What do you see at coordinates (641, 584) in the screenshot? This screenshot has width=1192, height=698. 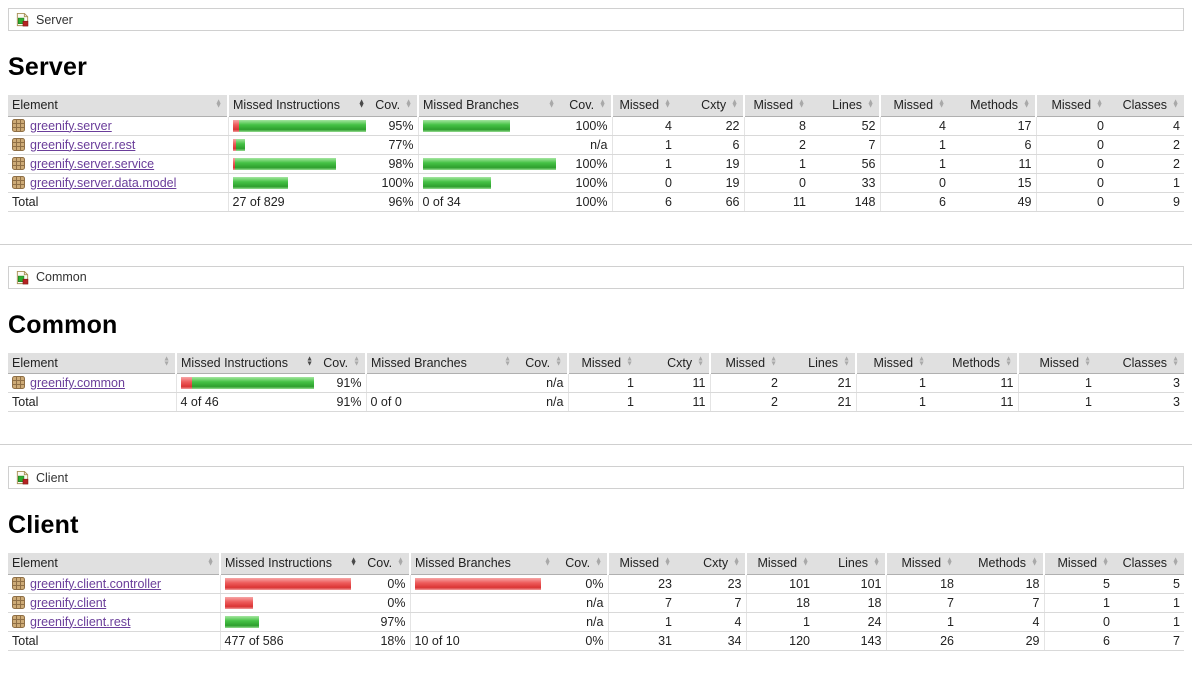 I see `missed-cxty-value: 23` at bounding box center [641, 584].